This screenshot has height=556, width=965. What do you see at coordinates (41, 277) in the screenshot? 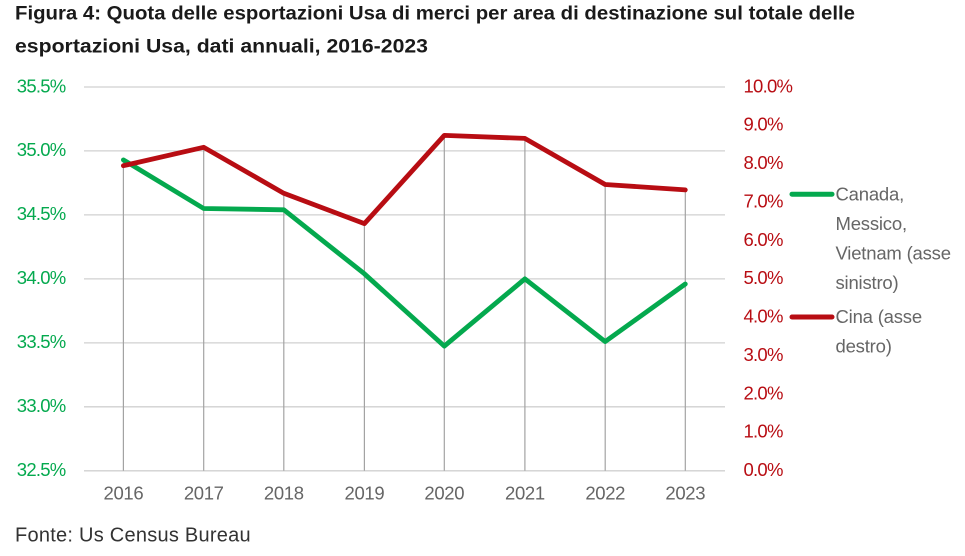
I see `svg-text: 34.0%` at bounding box center [41, 277].